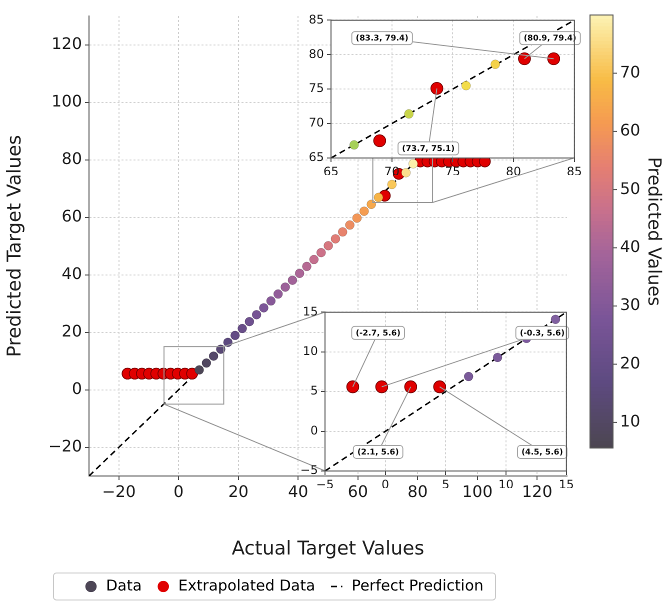 Image resolution: width=665 pixels, height=604 pixels. Describe the element at coordinates (310, 311) in the screenshot. I see `y-tick-label: 15` at that location.